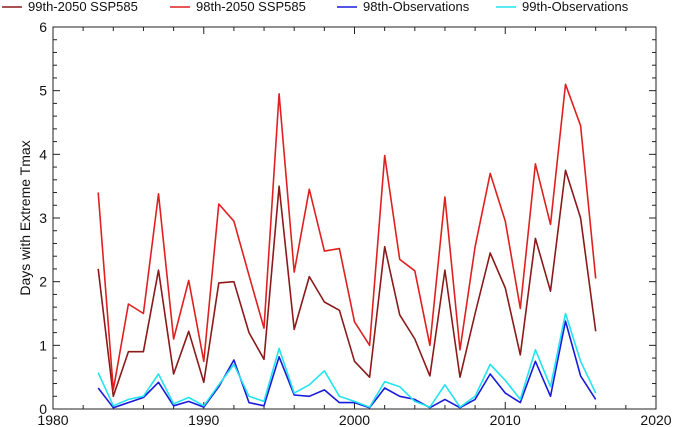 The width and height of the screenshot is (675, 427). I want to click on y-tick-label: 6, so click(43, 27).